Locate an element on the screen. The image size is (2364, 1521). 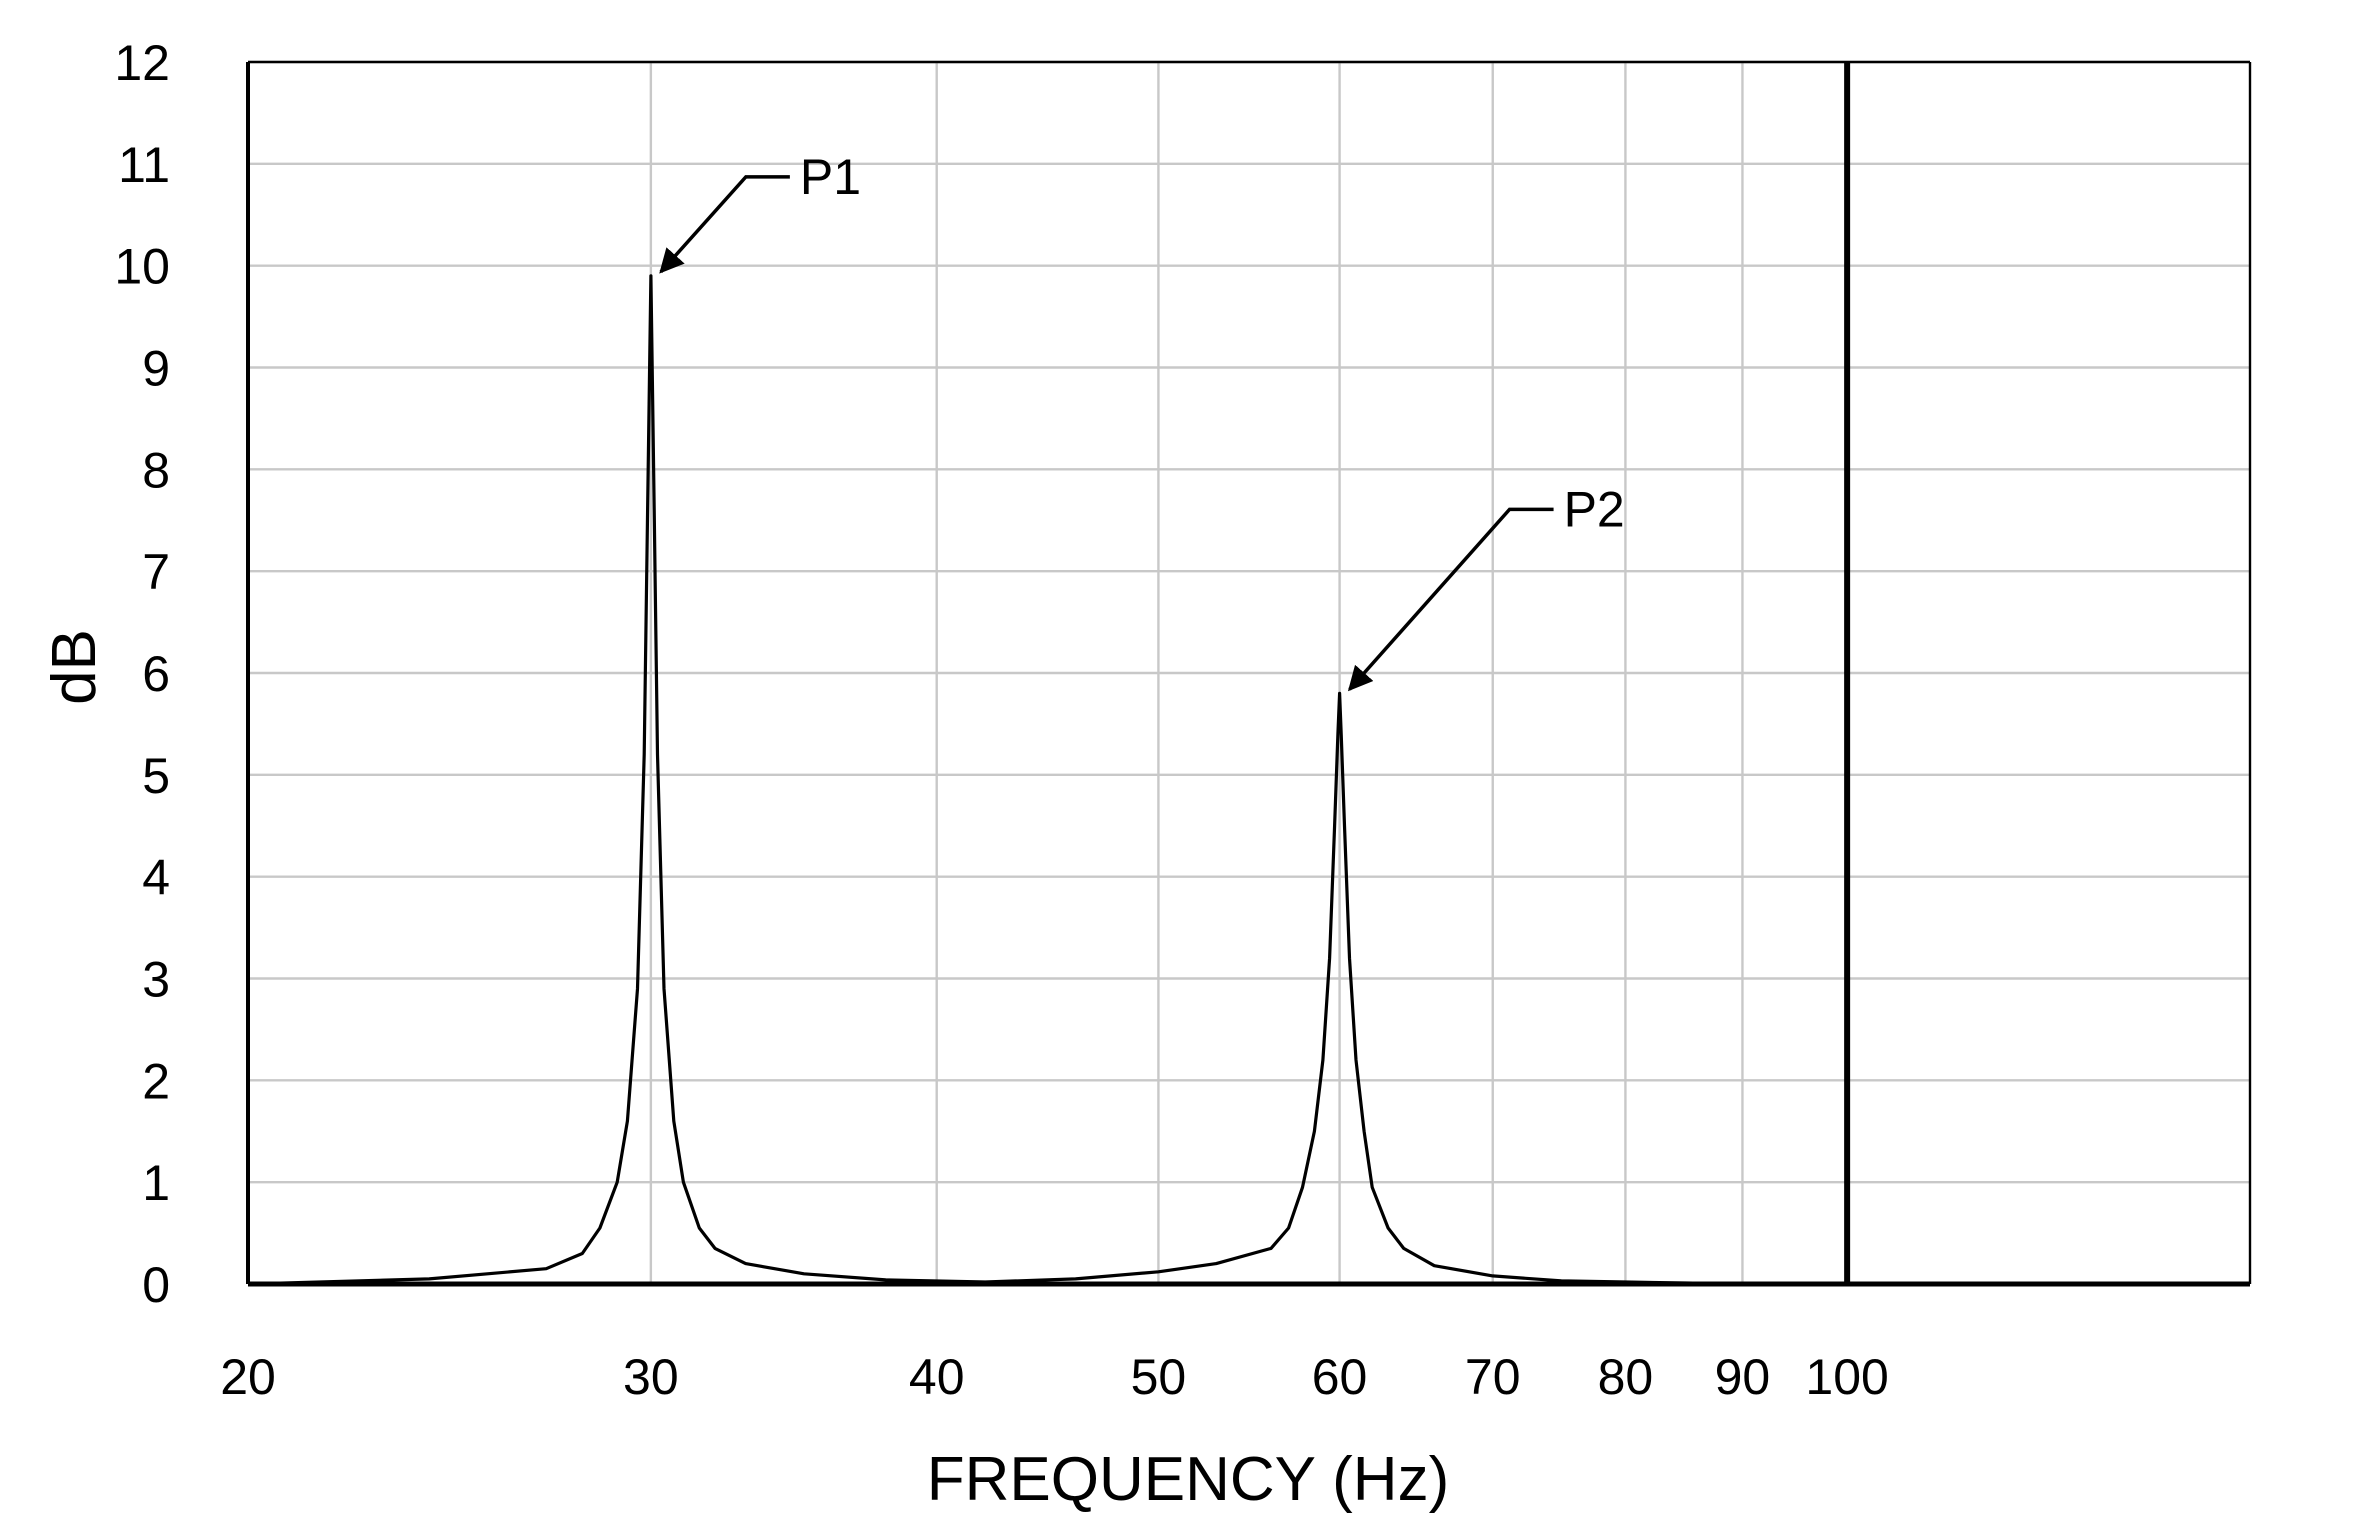
x-tick-label: 50 is located at coordinates (1159, 1377).